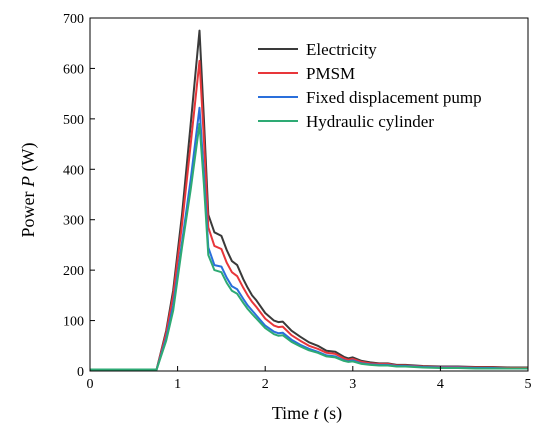 The height and width of the screenshot is (434, 550). I want to click on x-tick-label: 0, so click(90, 384).